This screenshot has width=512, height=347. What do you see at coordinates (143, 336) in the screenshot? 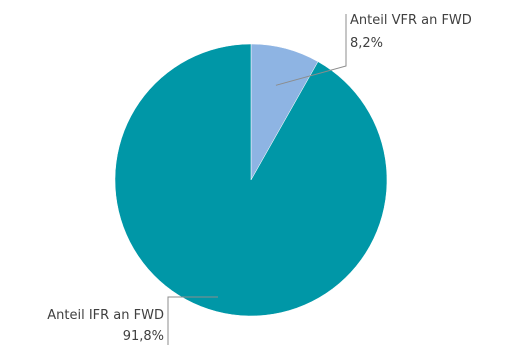
I see `slice-value-ifr: 91,8%` at bounding box center [143, 336].